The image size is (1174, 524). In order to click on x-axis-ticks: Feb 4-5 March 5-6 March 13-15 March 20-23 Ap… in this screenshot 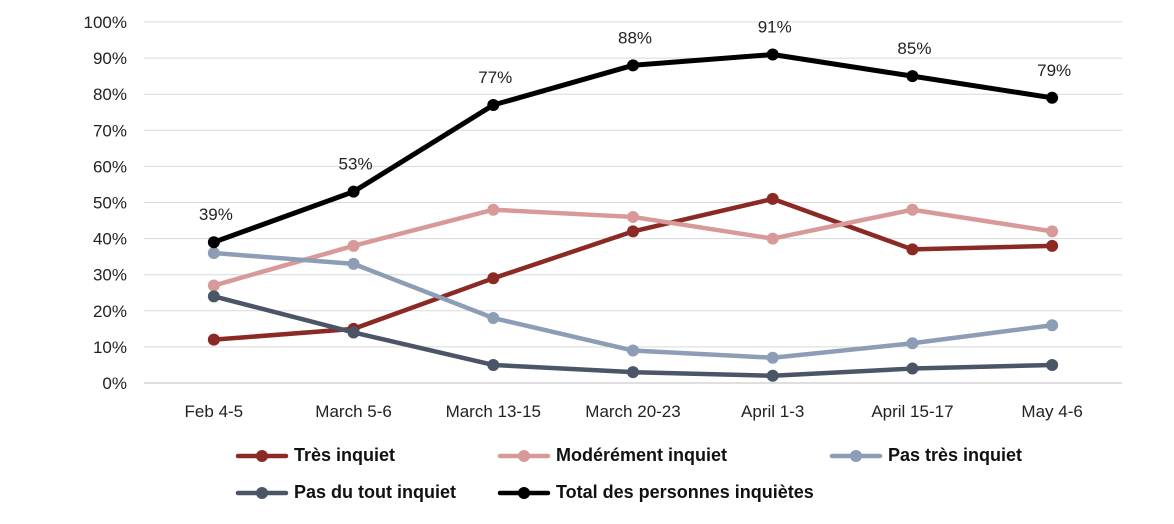, I will do `click(634, 411)`.